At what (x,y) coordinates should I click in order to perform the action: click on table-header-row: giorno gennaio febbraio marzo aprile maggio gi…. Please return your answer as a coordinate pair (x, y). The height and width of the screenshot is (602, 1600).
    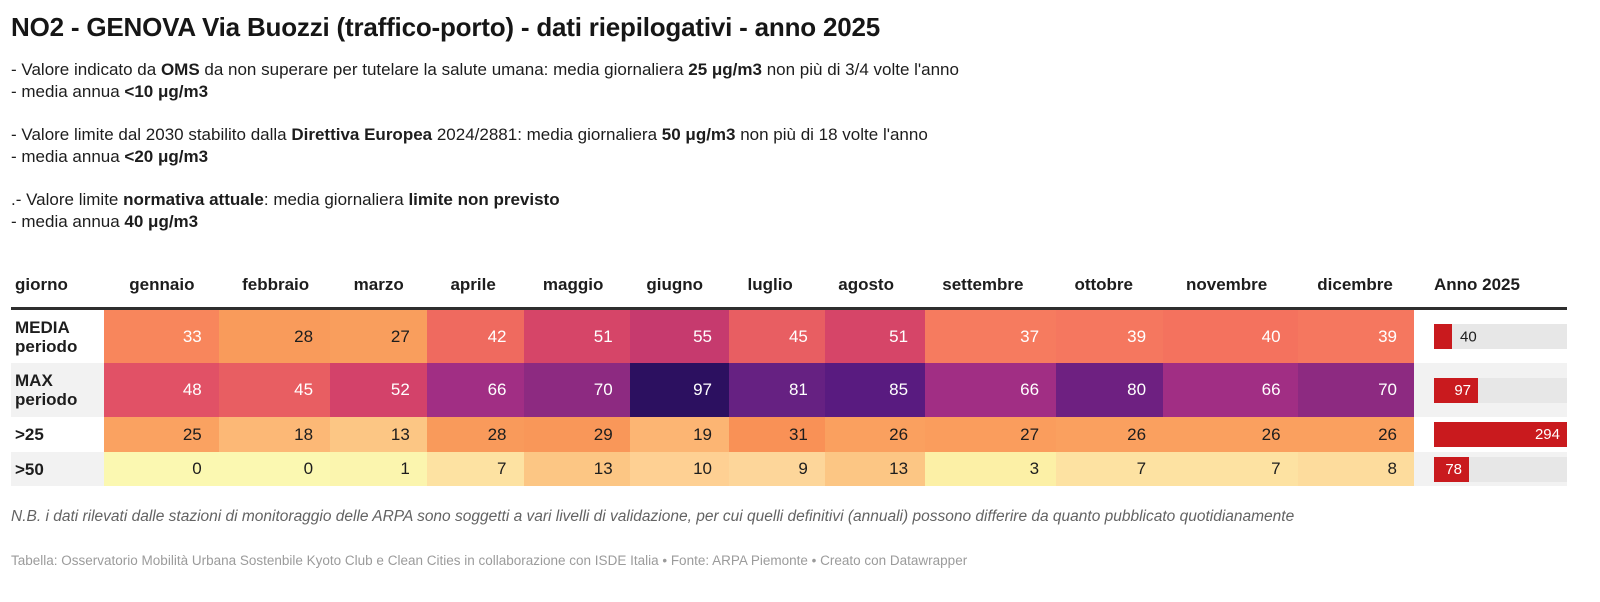
    Looking at the image, I should click on (789, 286).